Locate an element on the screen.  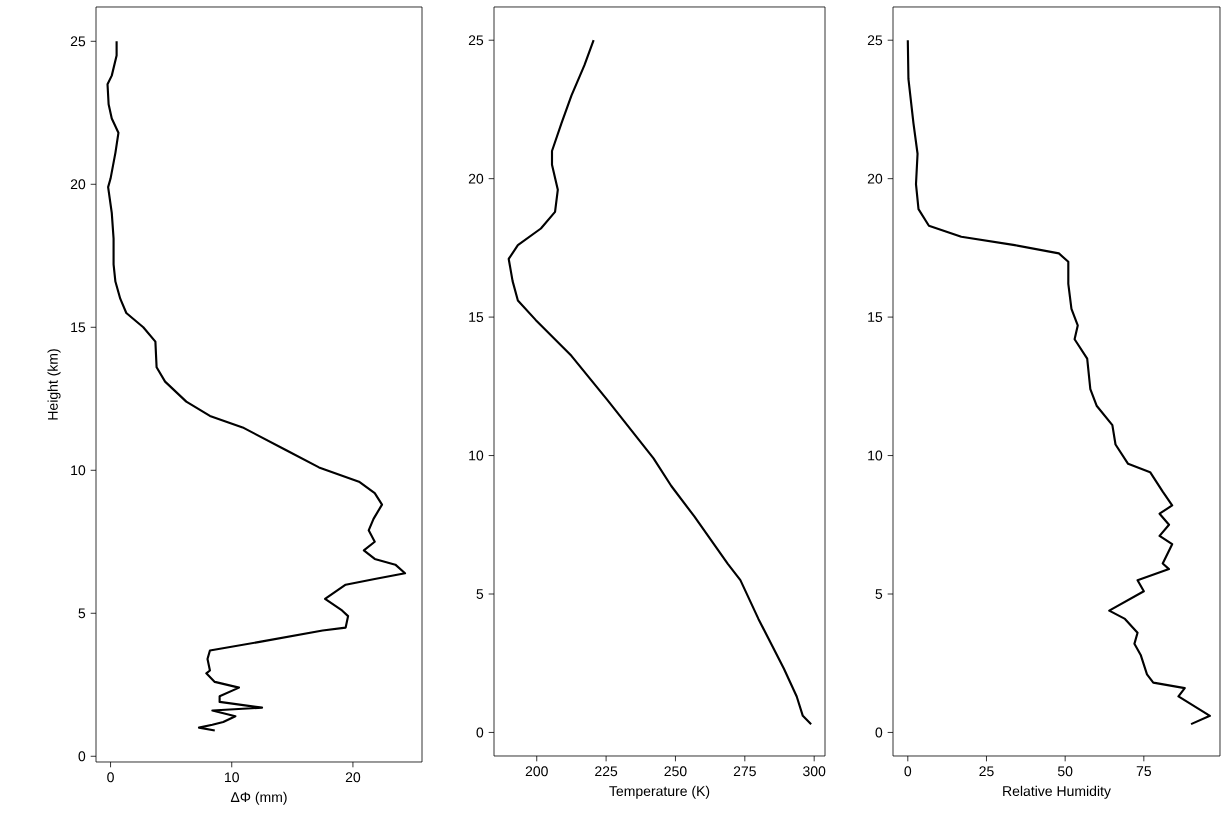
x-tick-label: 225 is located at coordinates (606, 771).